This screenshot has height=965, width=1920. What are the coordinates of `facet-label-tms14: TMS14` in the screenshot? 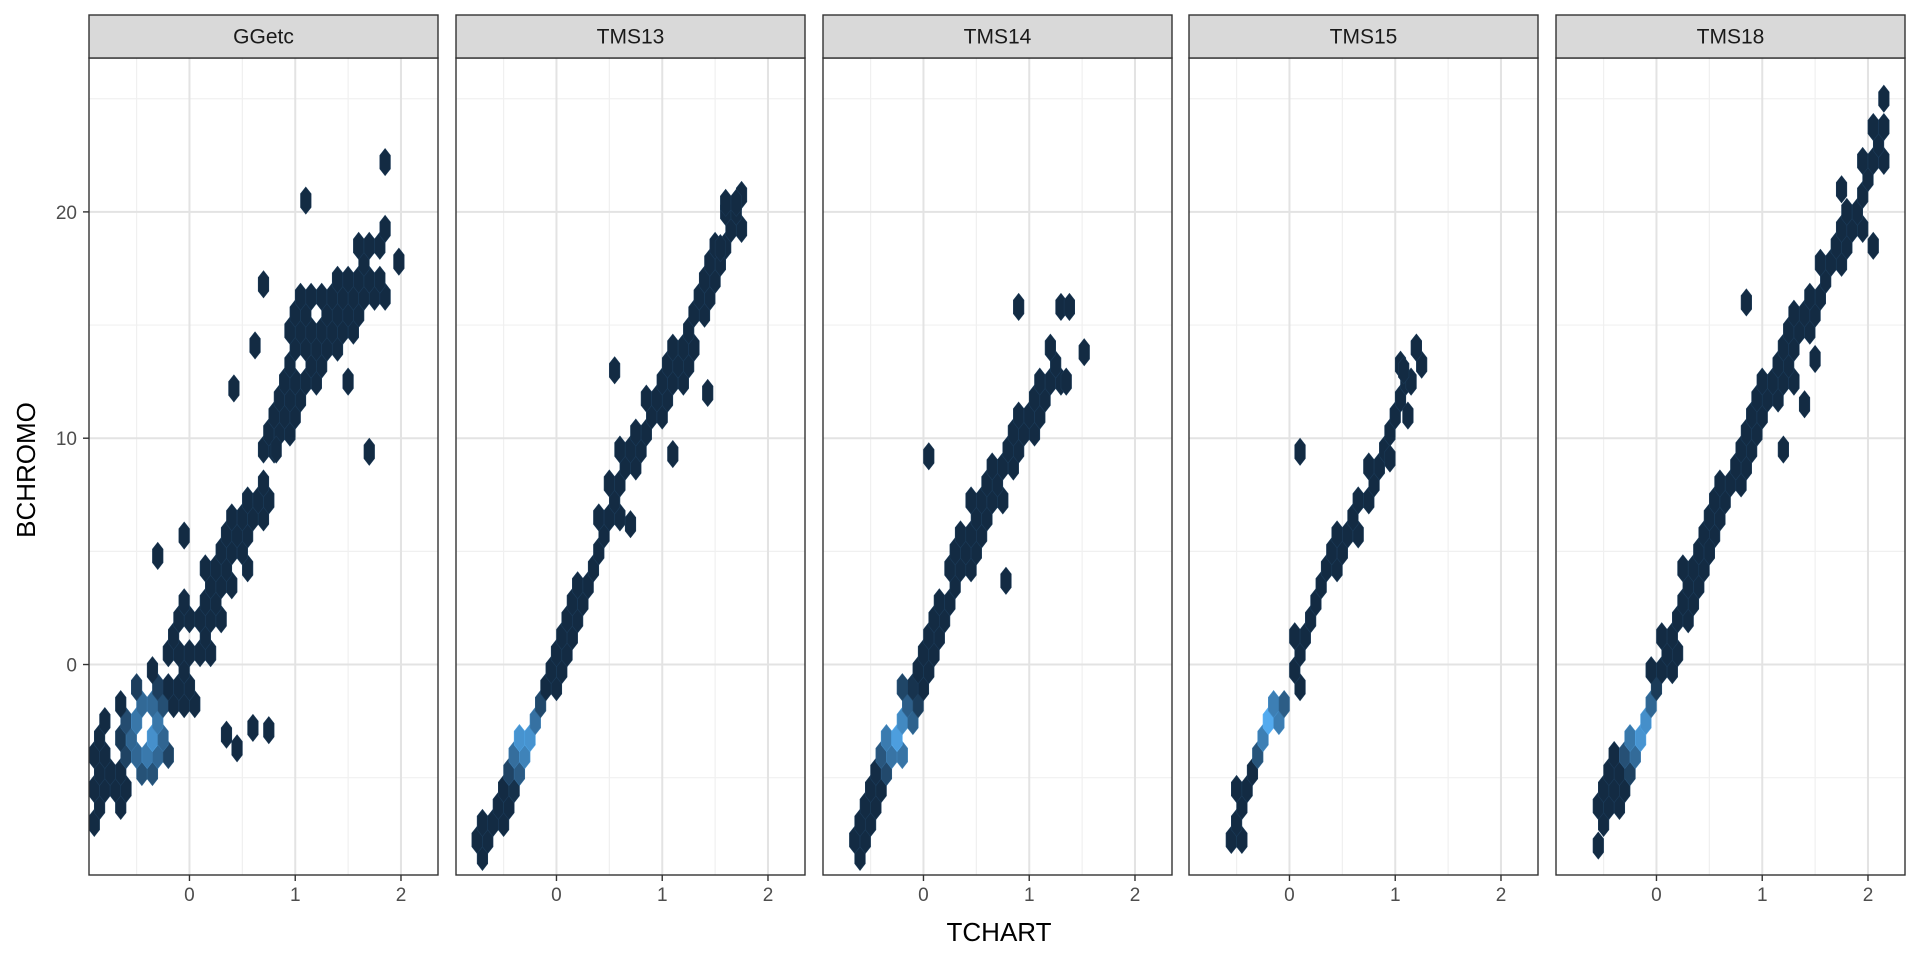 It's located at (998, 37).